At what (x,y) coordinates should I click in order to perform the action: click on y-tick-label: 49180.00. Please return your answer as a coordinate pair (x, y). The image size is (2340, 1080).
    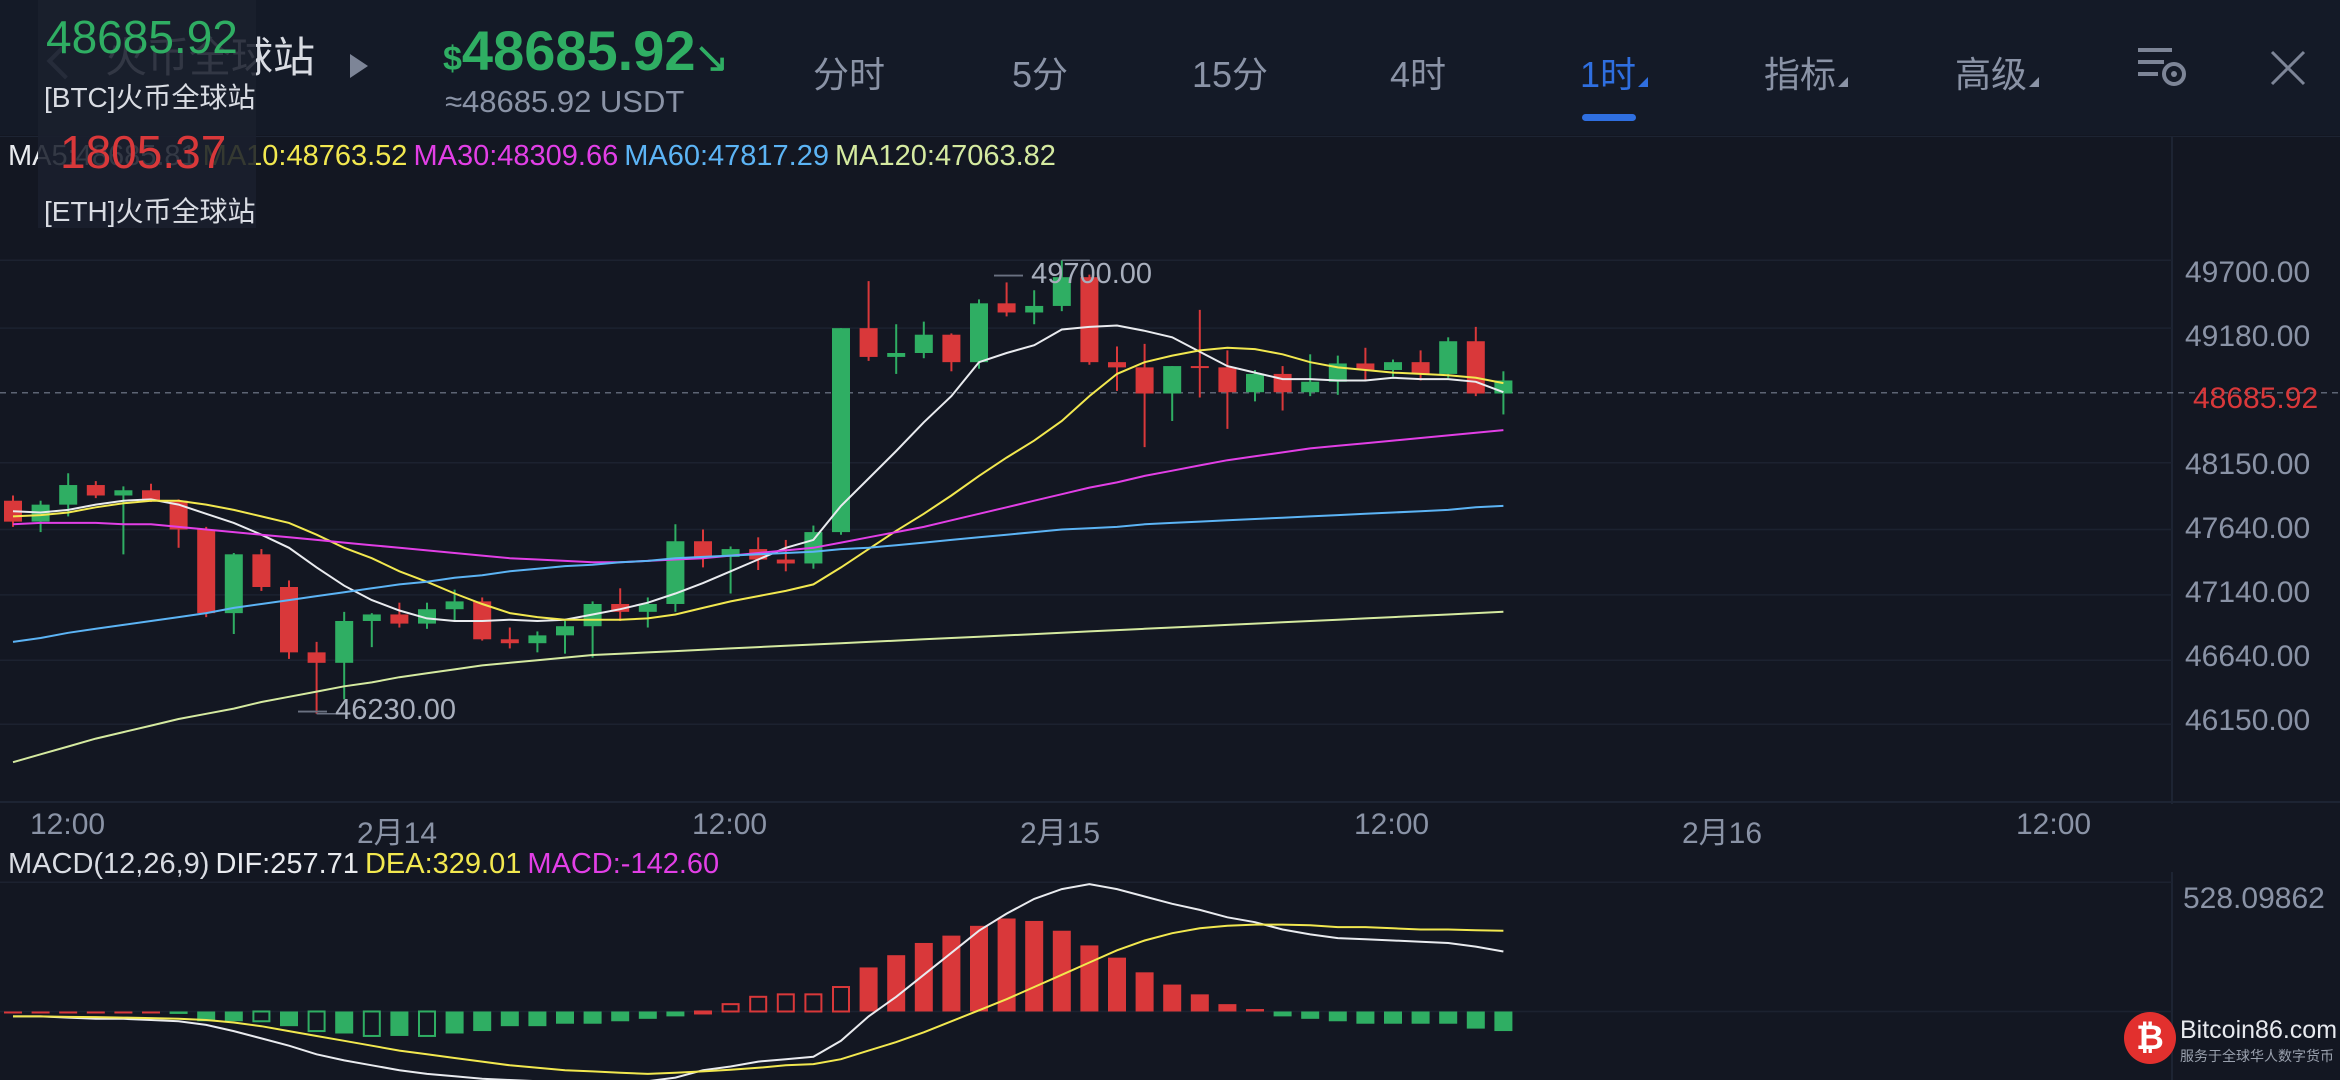
    Looking at the image, I should click on (2248, 336).